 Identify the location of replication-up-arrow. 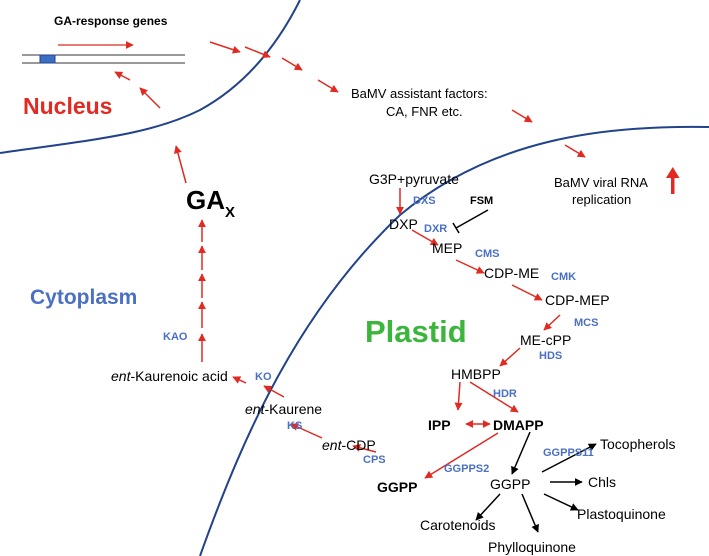
(673, 180).